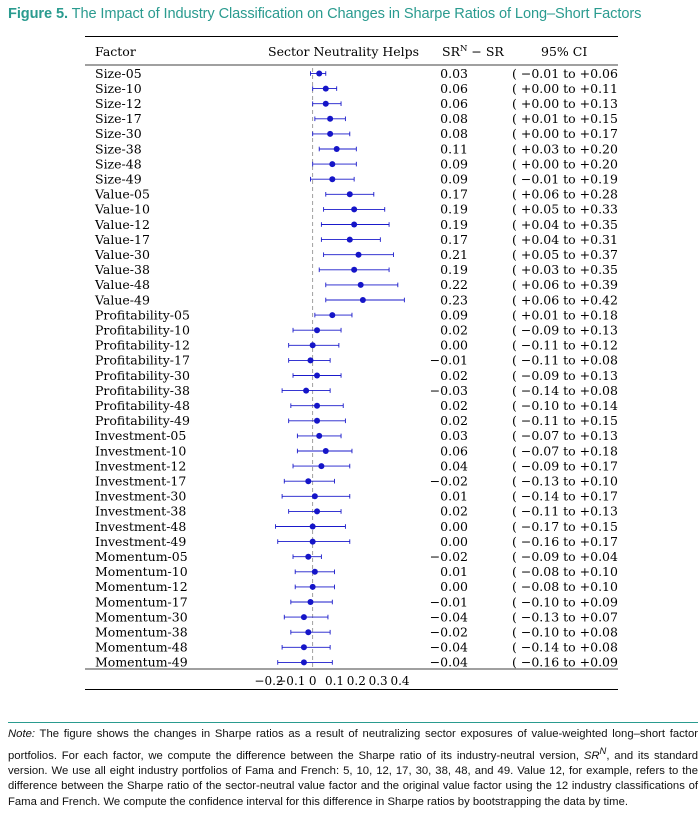  What do you see at coordinates (565, 435) in the screenshot?
I see `ci-value: ( −0.07 to +0.13)` at bounding box center [565, 435].